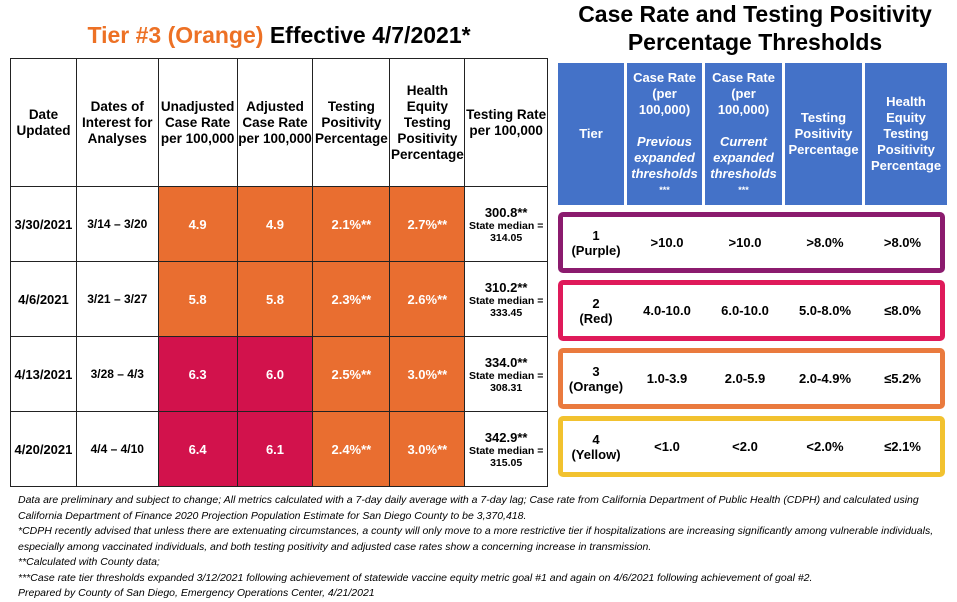 Image resolution: width=957 pixels, height=602 pixels. What do you see at coordinates (117, 122) in the screenshot?
I see `col-header: Dates of Interest for Analyses` at bounding box center [117, 122].